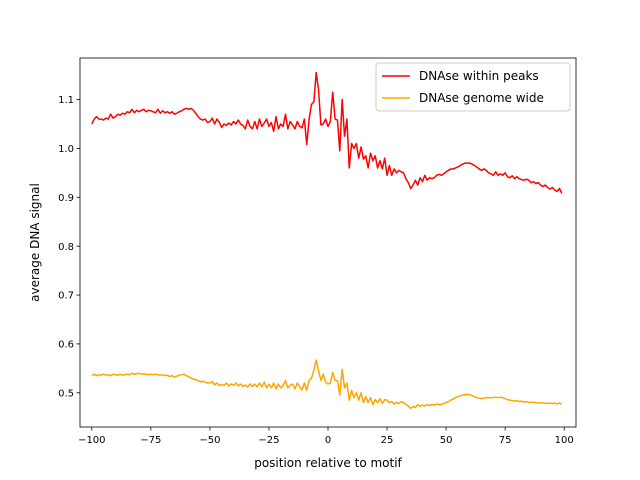  Describe the element at coordinates (91, 440) in the screenshot. I see `x-tick-label: −100` at that location.